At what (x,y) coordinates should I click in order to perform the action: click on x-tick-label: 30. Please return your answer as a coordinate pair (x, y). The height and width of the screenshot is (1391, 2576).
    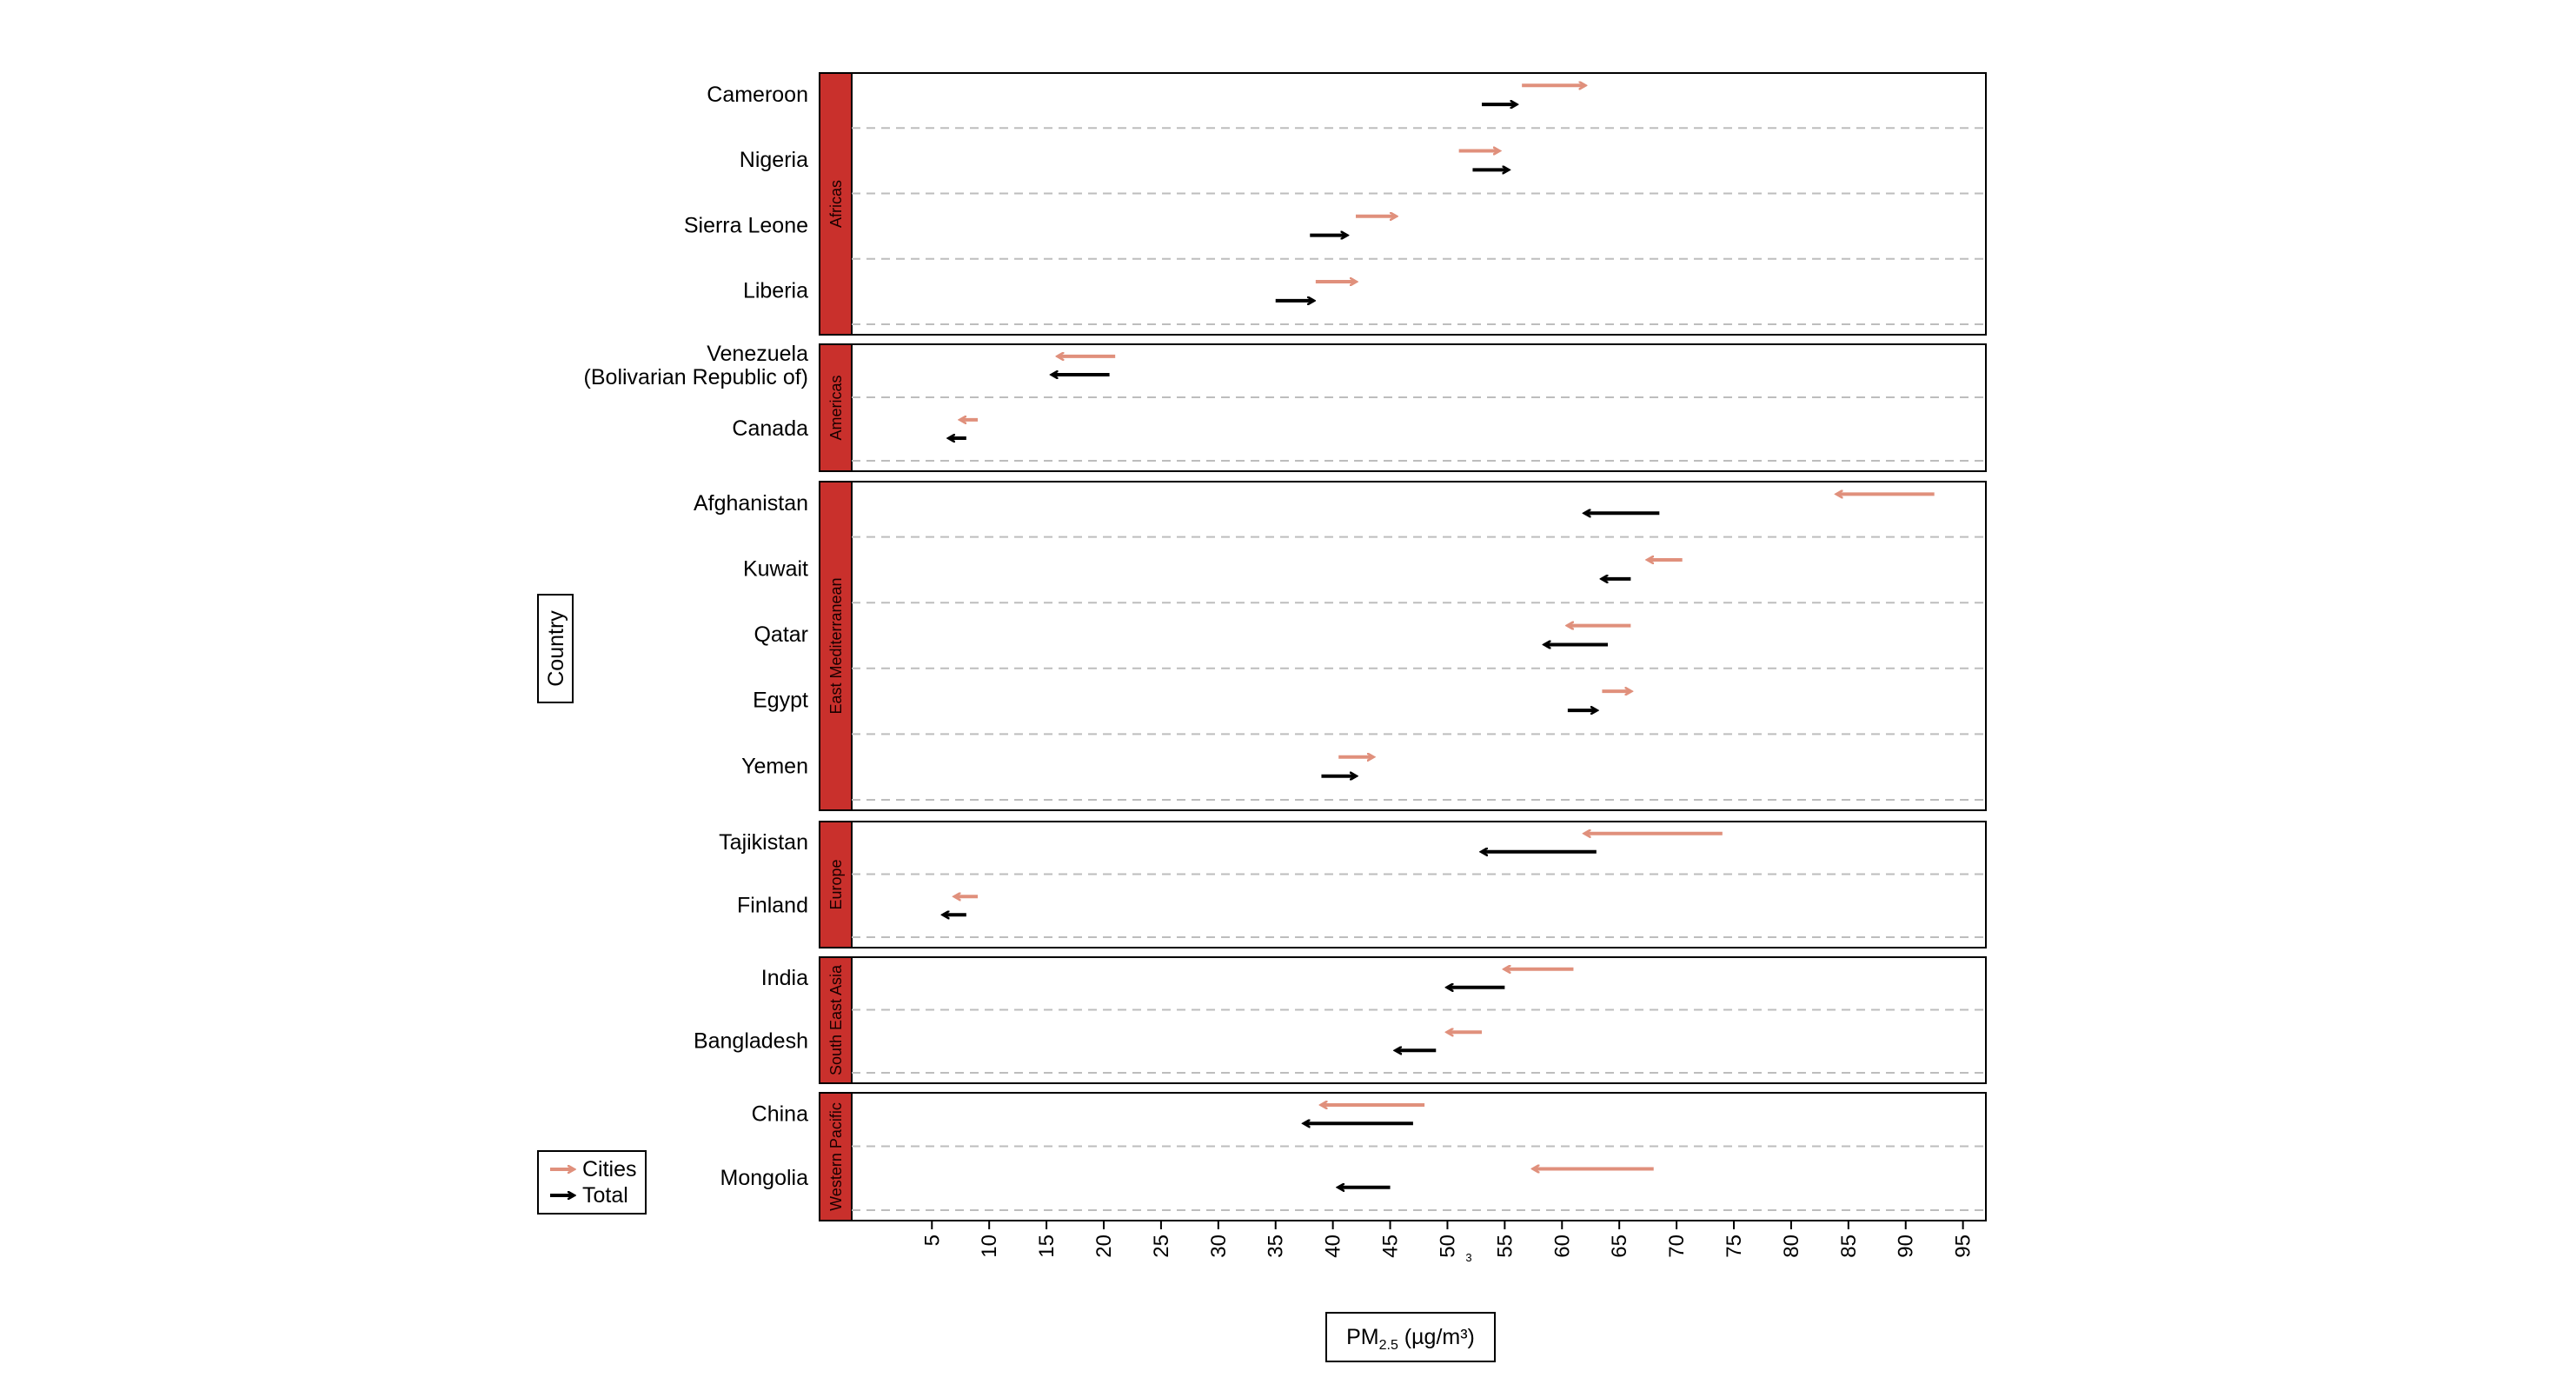
    Looking at the image, I should click on (1219, 1246).